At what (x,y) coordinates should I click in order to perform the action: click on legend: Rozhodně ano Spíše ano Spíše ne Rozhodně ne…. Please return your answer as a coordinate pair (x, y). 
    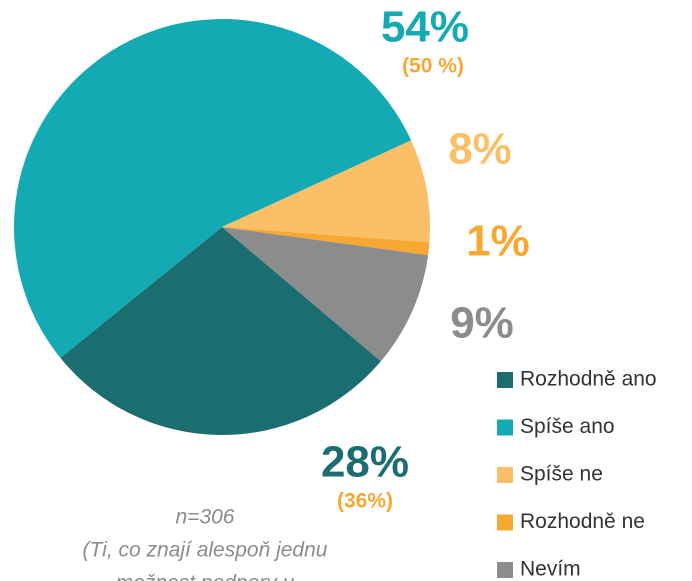
    Looking at the image, I should click on (577, 474).